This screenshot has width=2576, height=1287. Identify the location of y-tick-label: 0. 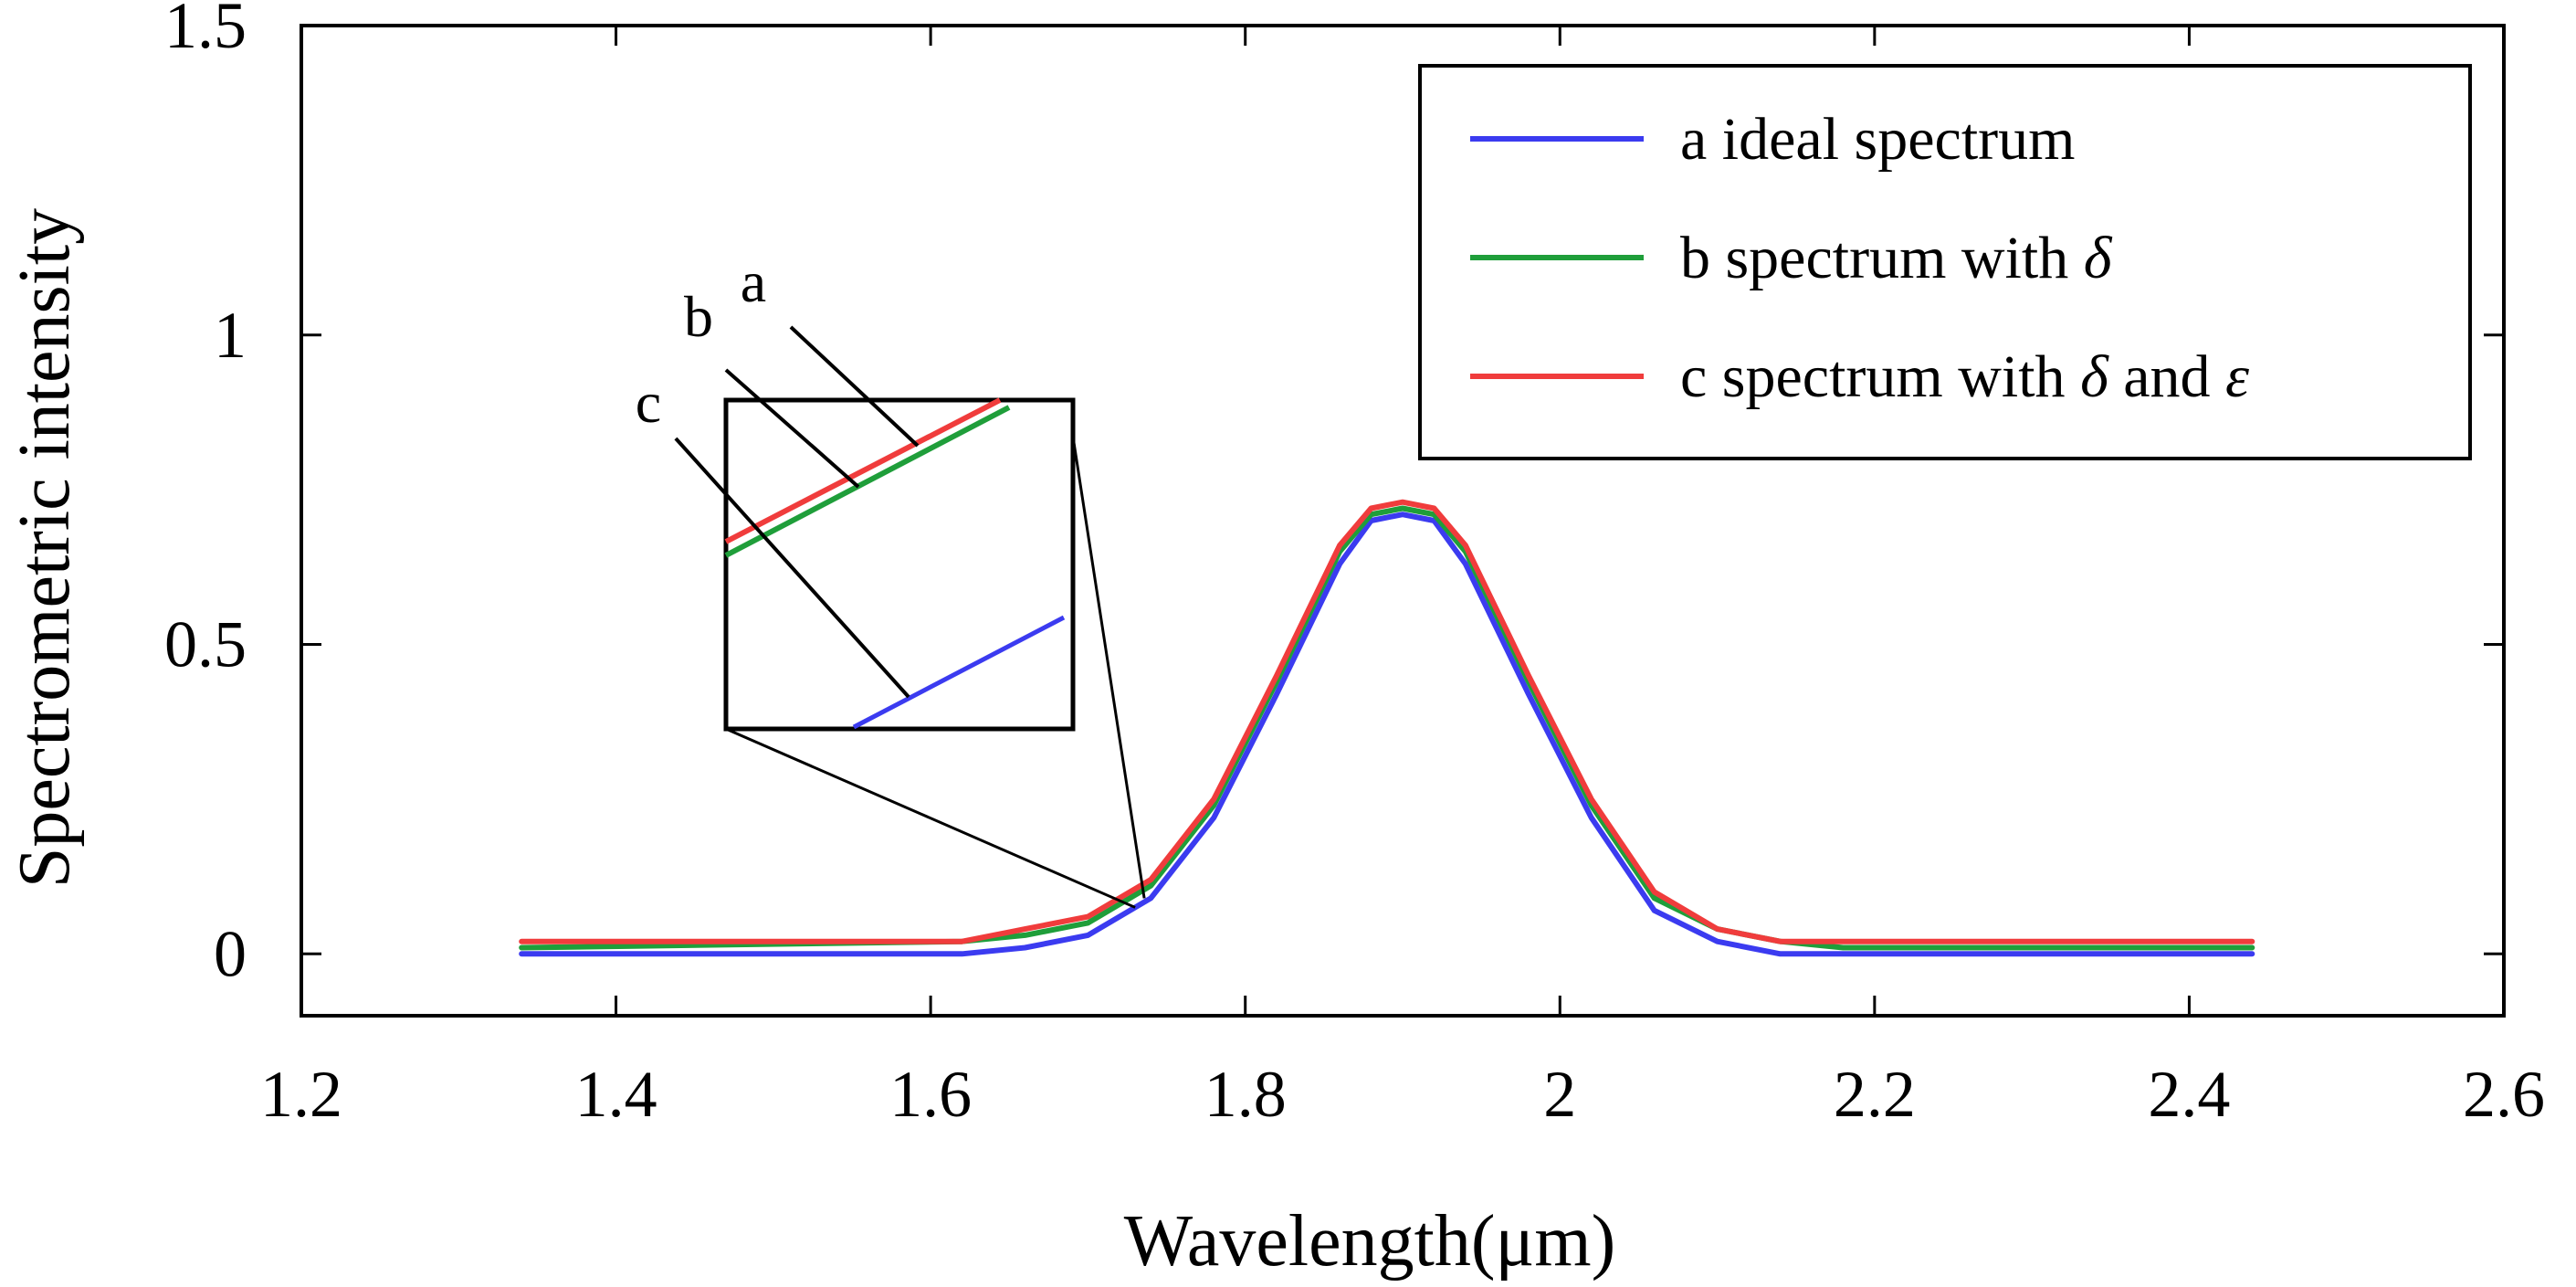
(230, 954).